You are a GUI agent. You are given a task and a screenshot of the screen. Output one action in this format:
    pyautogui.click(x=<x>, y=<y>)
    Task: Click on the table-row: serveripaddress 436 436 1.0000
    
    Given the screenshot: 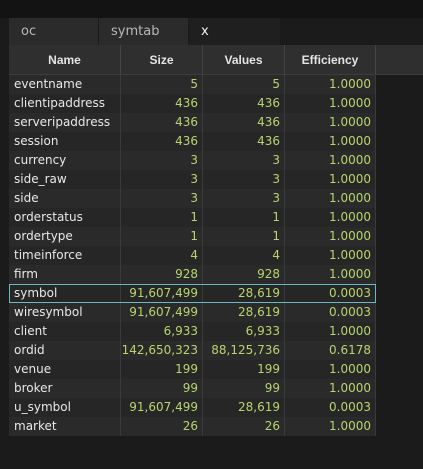 What is the action you would take?
    pyautogui.click(x=192, y=122)
    